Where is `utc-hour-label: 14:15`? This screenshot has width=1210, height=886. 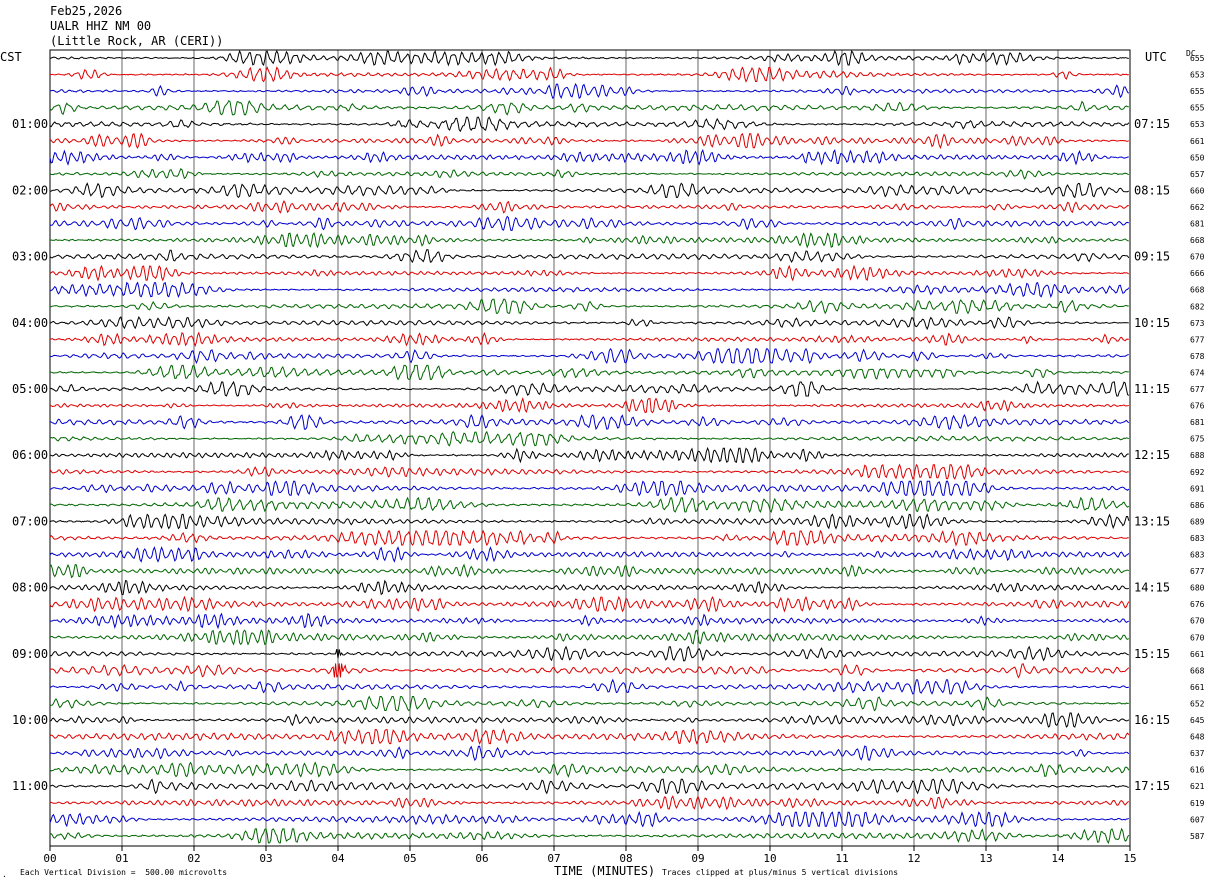 utc-hour-label: 14:15 is located at coordinates (1152, 588).